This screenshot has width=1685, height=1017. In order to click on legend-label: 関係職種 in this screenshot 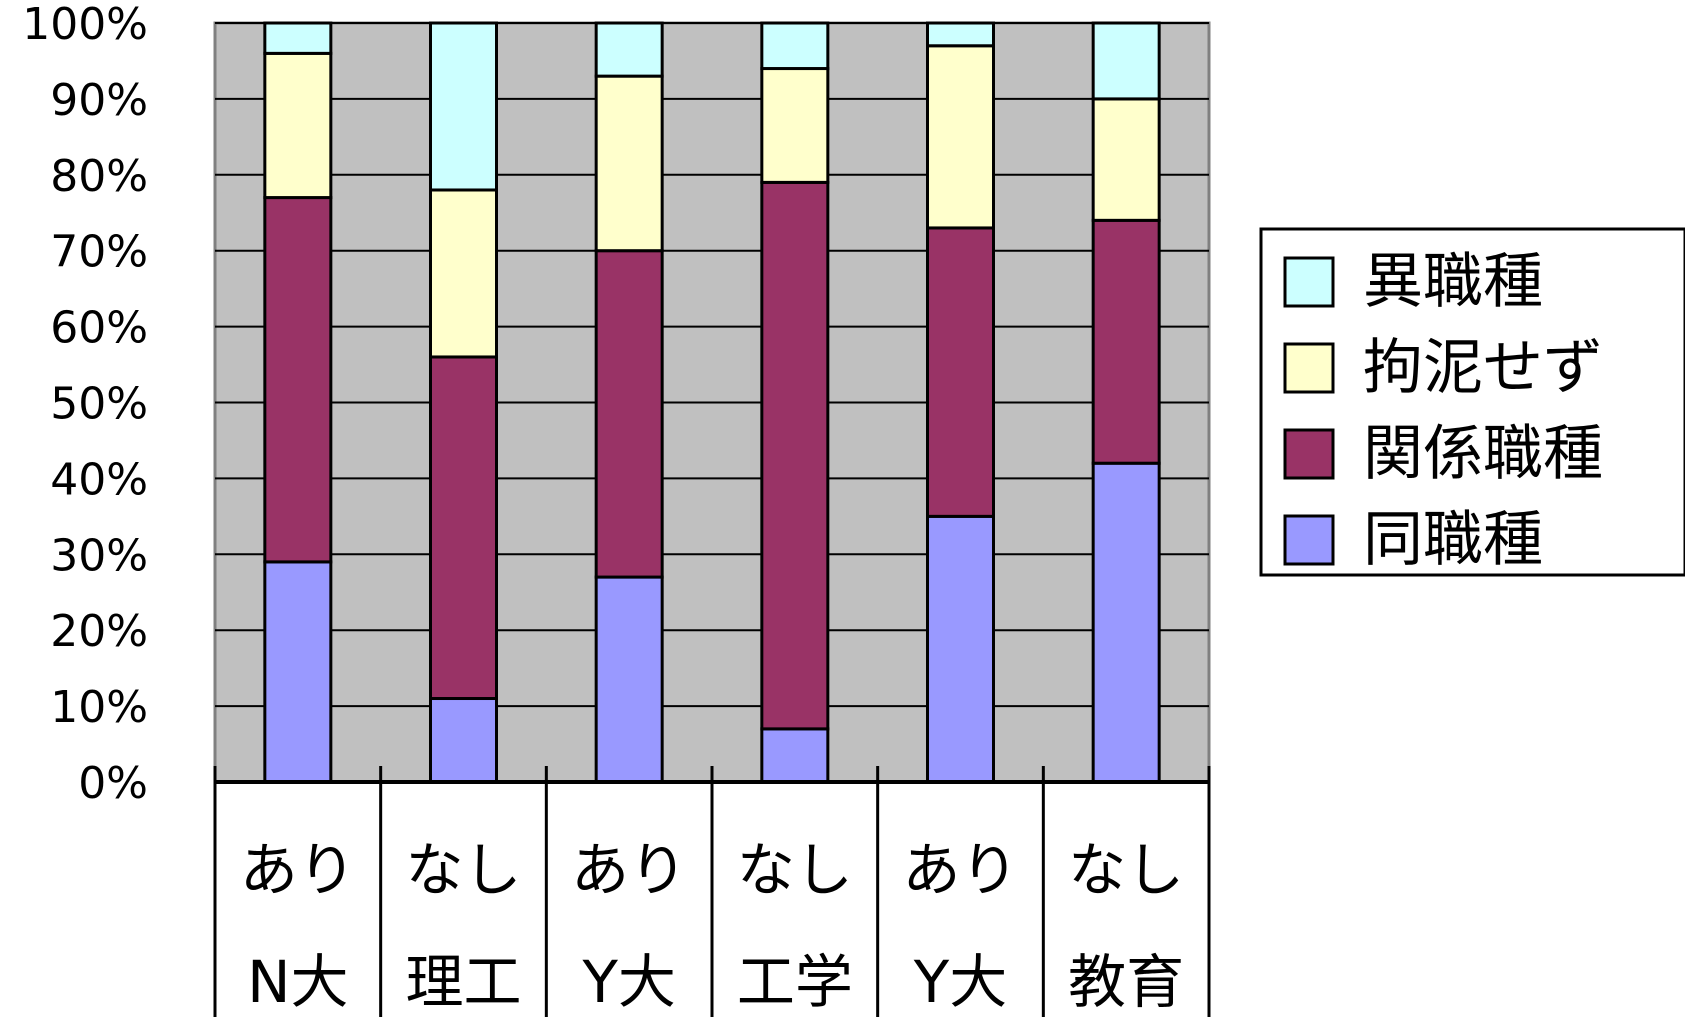, I will do `click(1483, 454)`.